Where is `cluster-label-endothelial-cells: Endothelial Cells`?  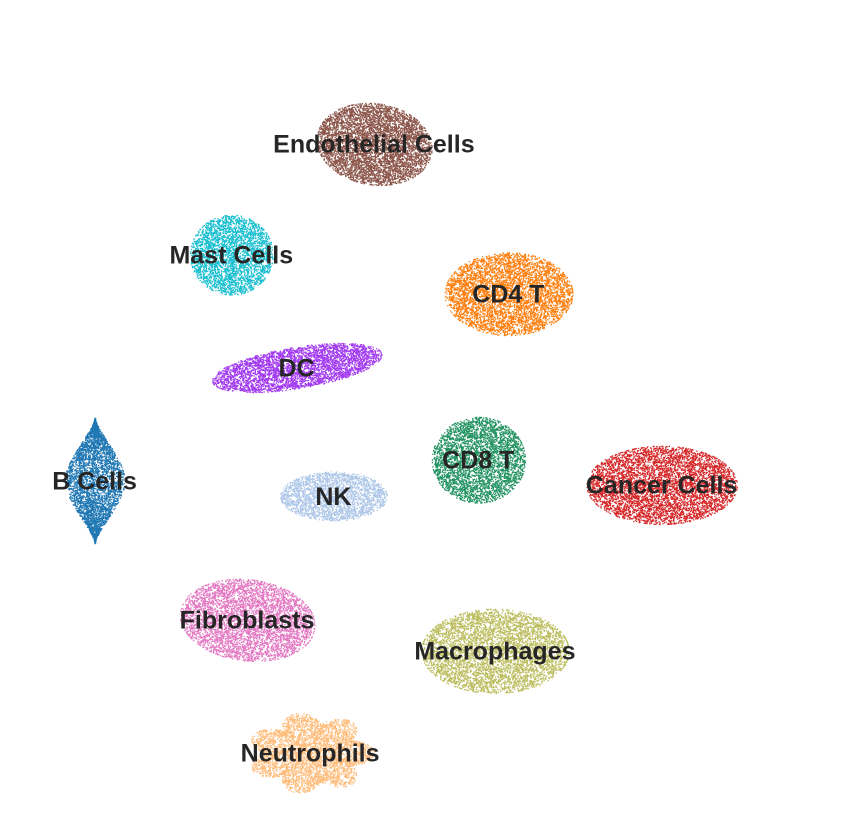
cluster-label-endothelial-cells: Endothelial Cells is located at coordinates (373, 145).